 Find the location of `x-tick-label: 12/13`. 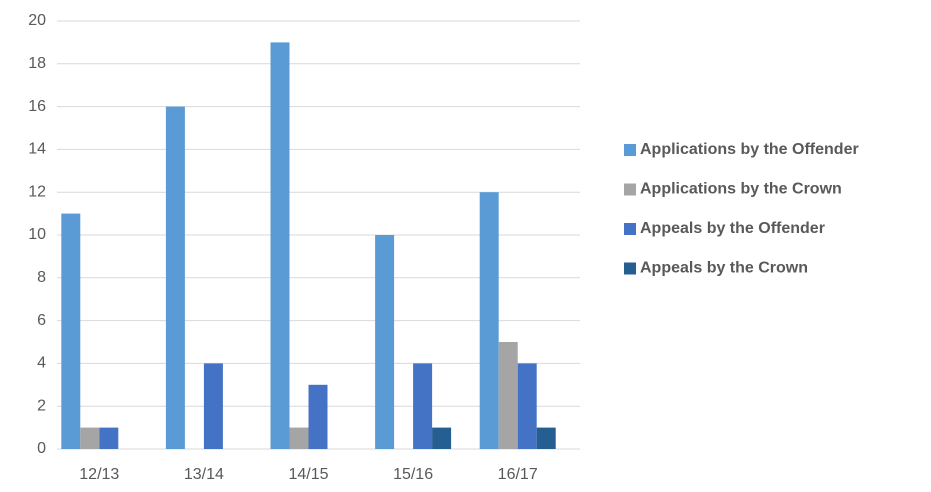

x-tick-label: 12/13 is located at coordinates (99, 474).